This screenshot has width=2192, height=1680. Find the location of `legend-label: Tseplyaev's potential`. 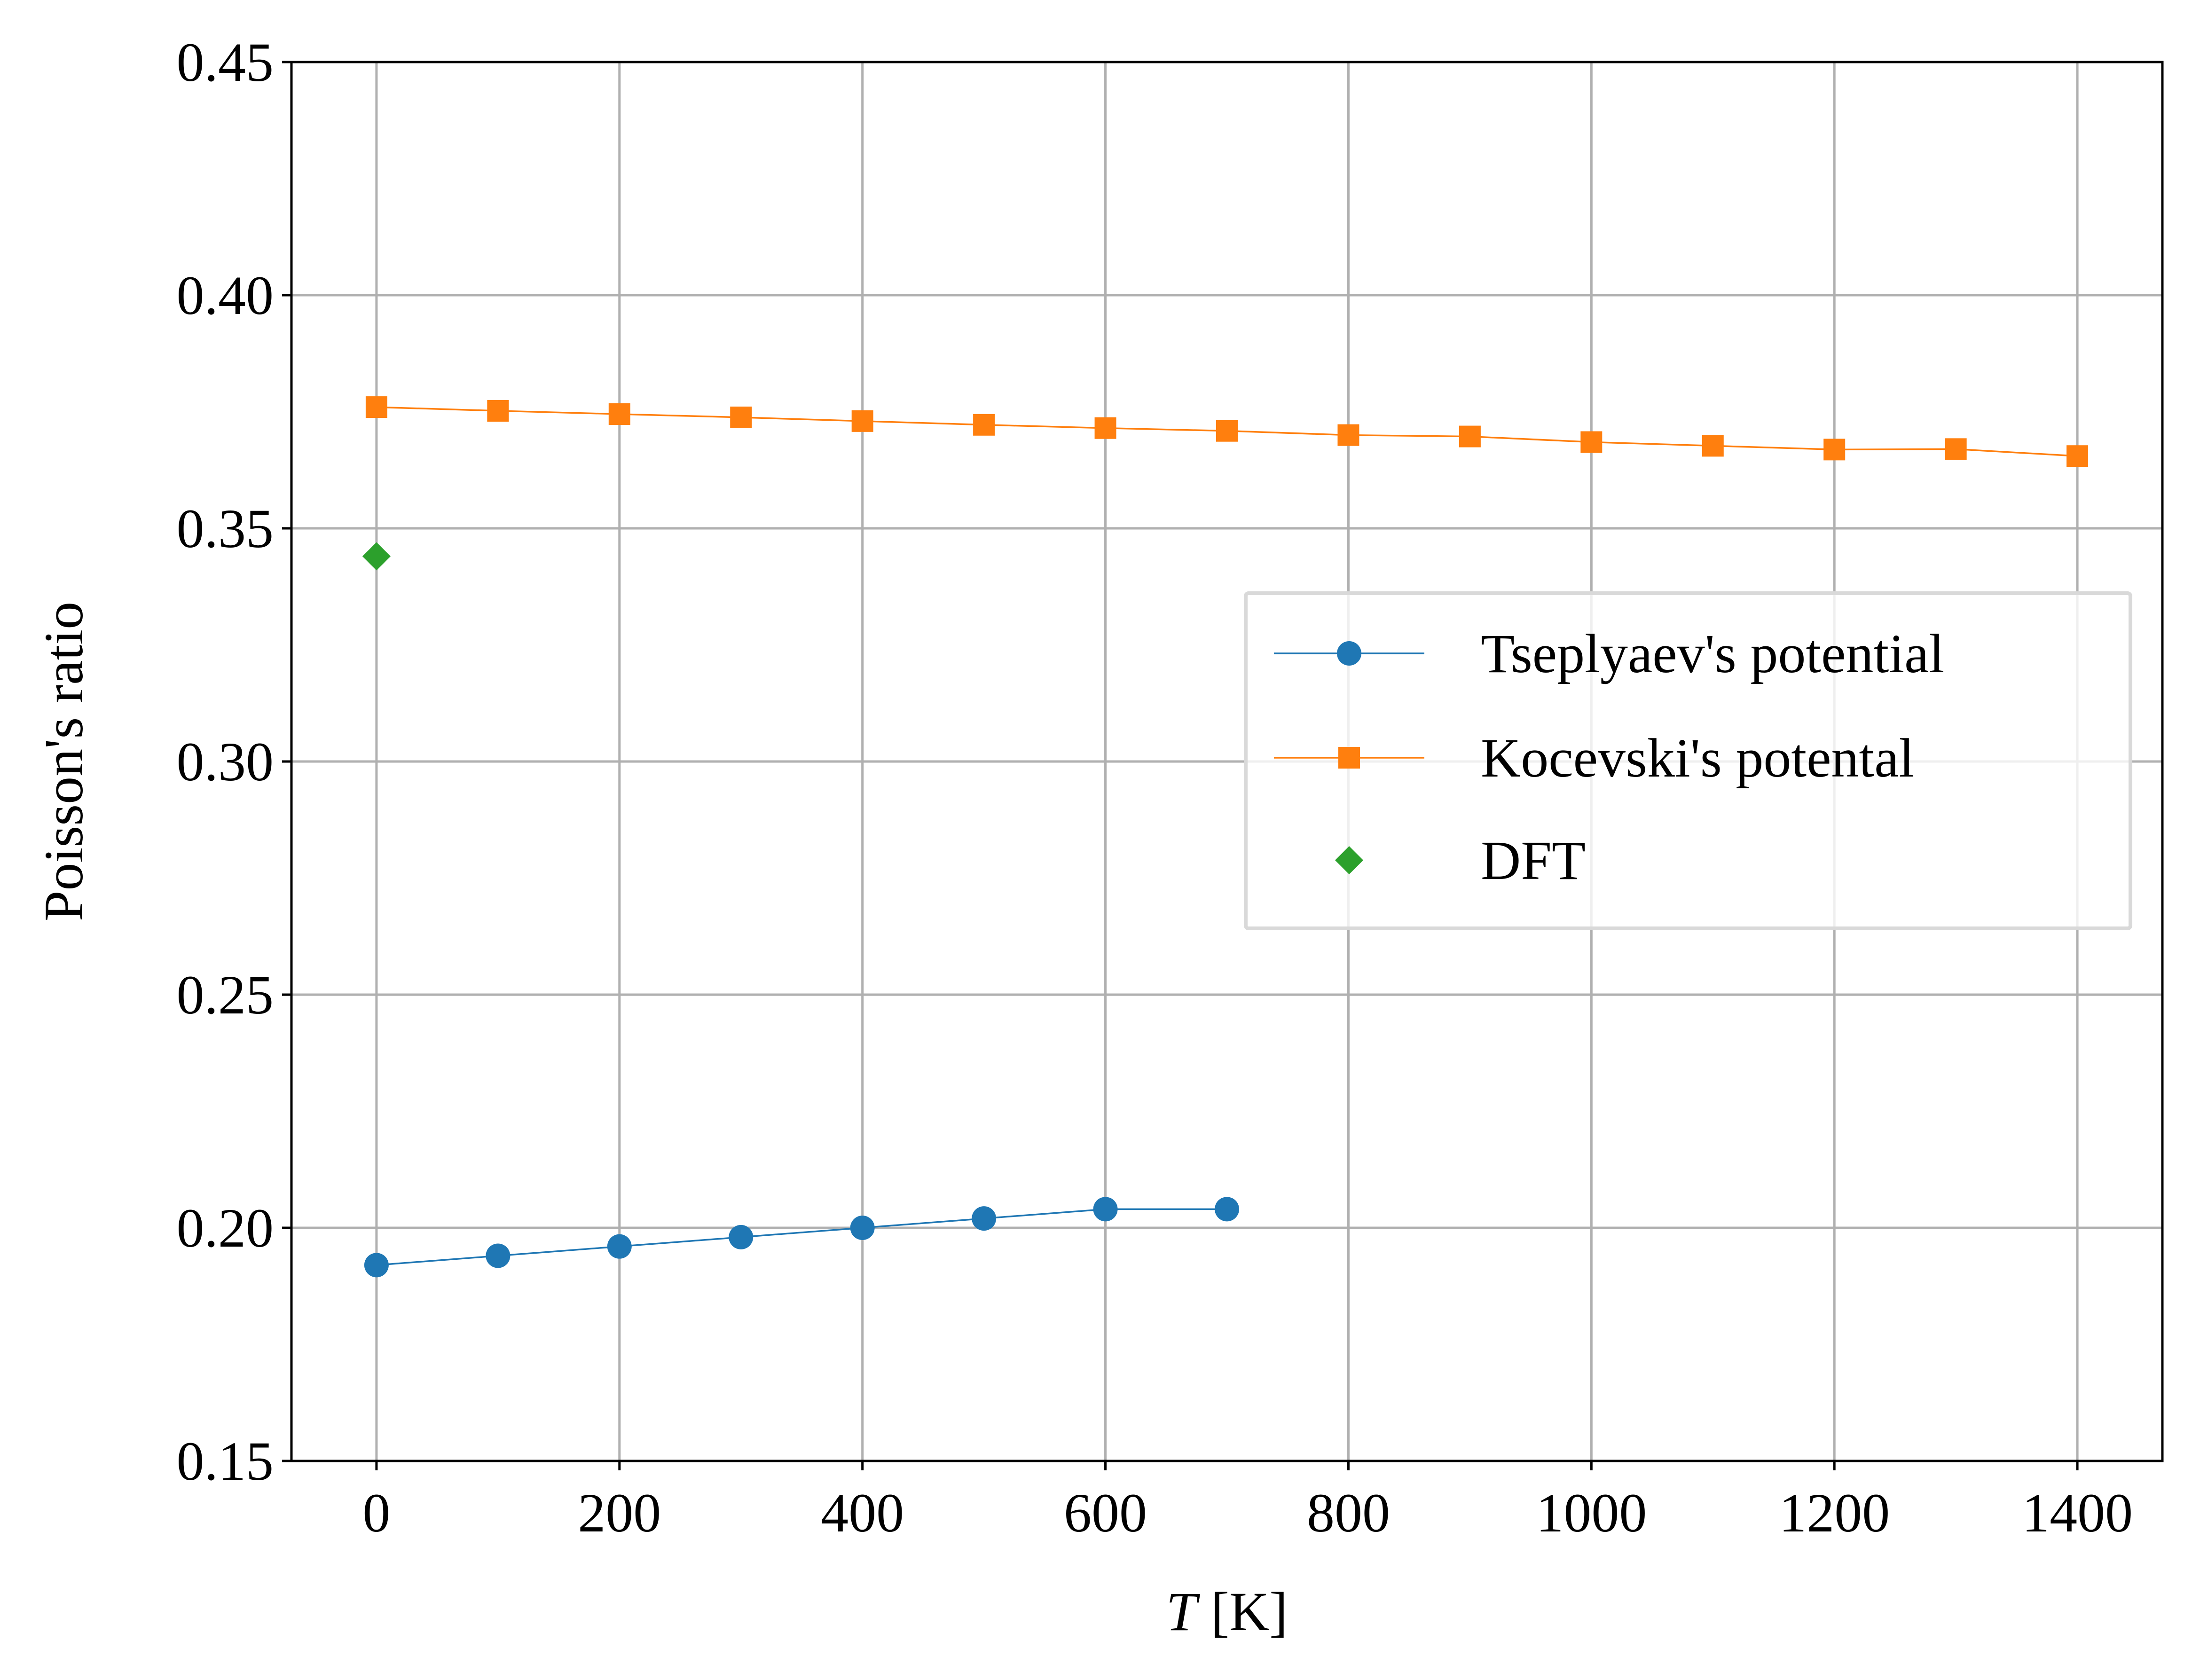

legend-label: Tseplyaev's potential is located at coordinates (1712, 654).